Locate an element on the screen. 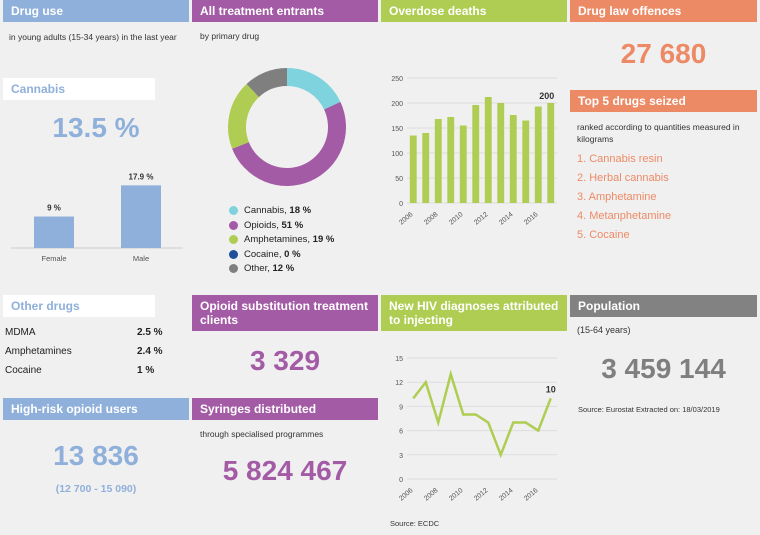 This screenshot has width=760, height=535. opioid-sub-value: 3 329 is located at coordinates (285, 360).